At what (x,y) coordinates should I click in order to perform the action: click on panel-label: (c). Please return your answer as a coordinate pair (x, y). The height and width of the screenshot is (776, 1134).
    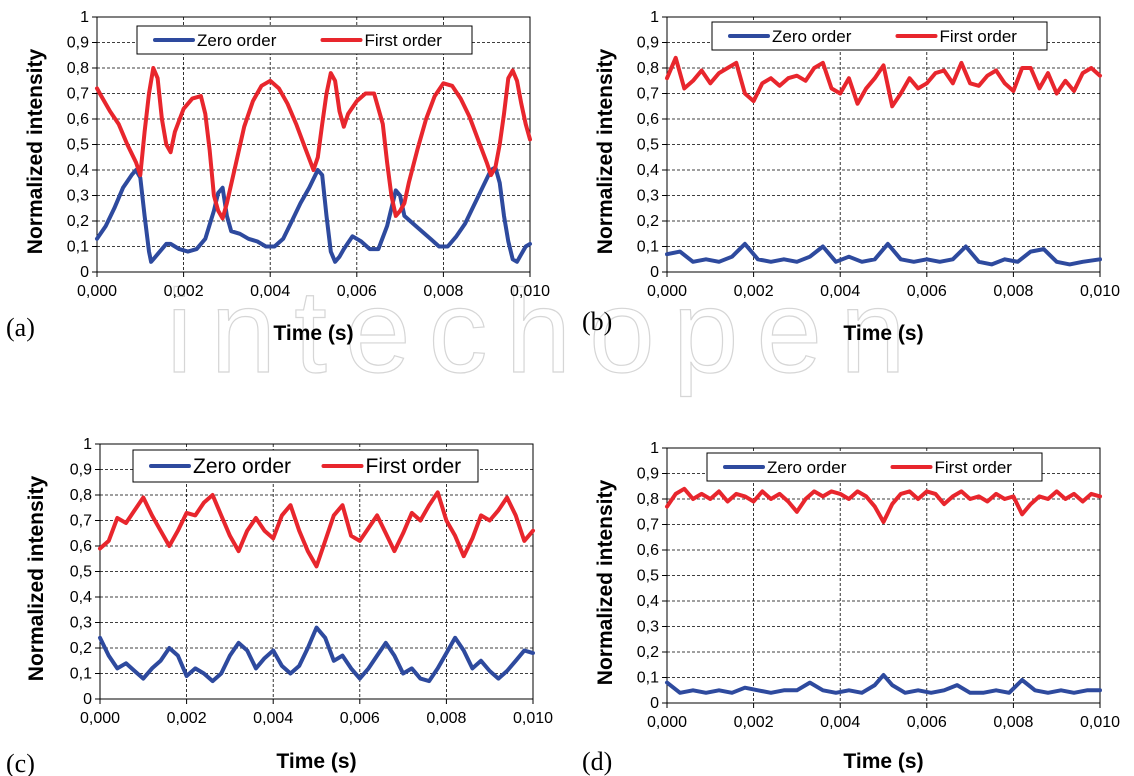
    Looking at the image, I should click on (20, 762).